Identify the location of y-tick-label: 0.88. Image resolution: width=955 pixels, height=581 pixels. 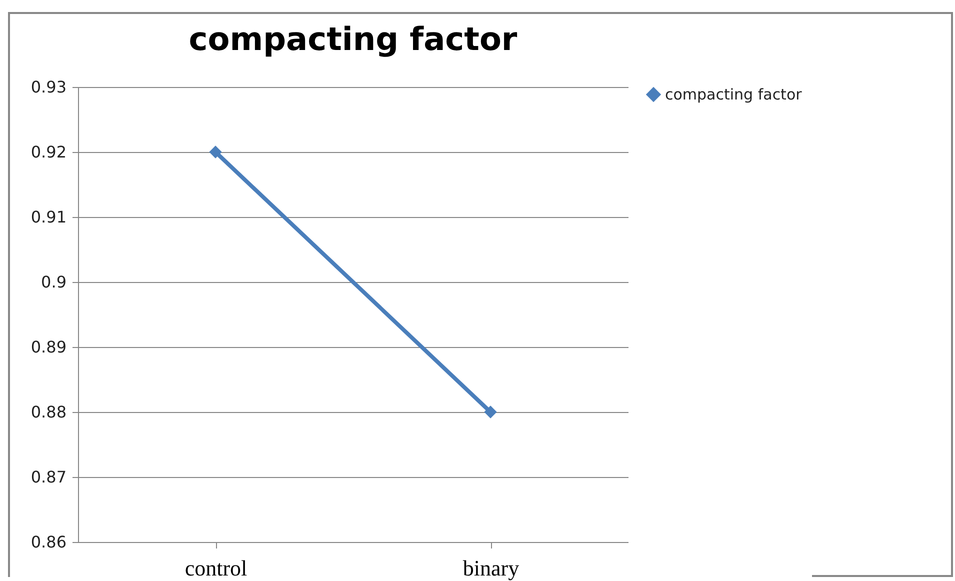
(48, 412).